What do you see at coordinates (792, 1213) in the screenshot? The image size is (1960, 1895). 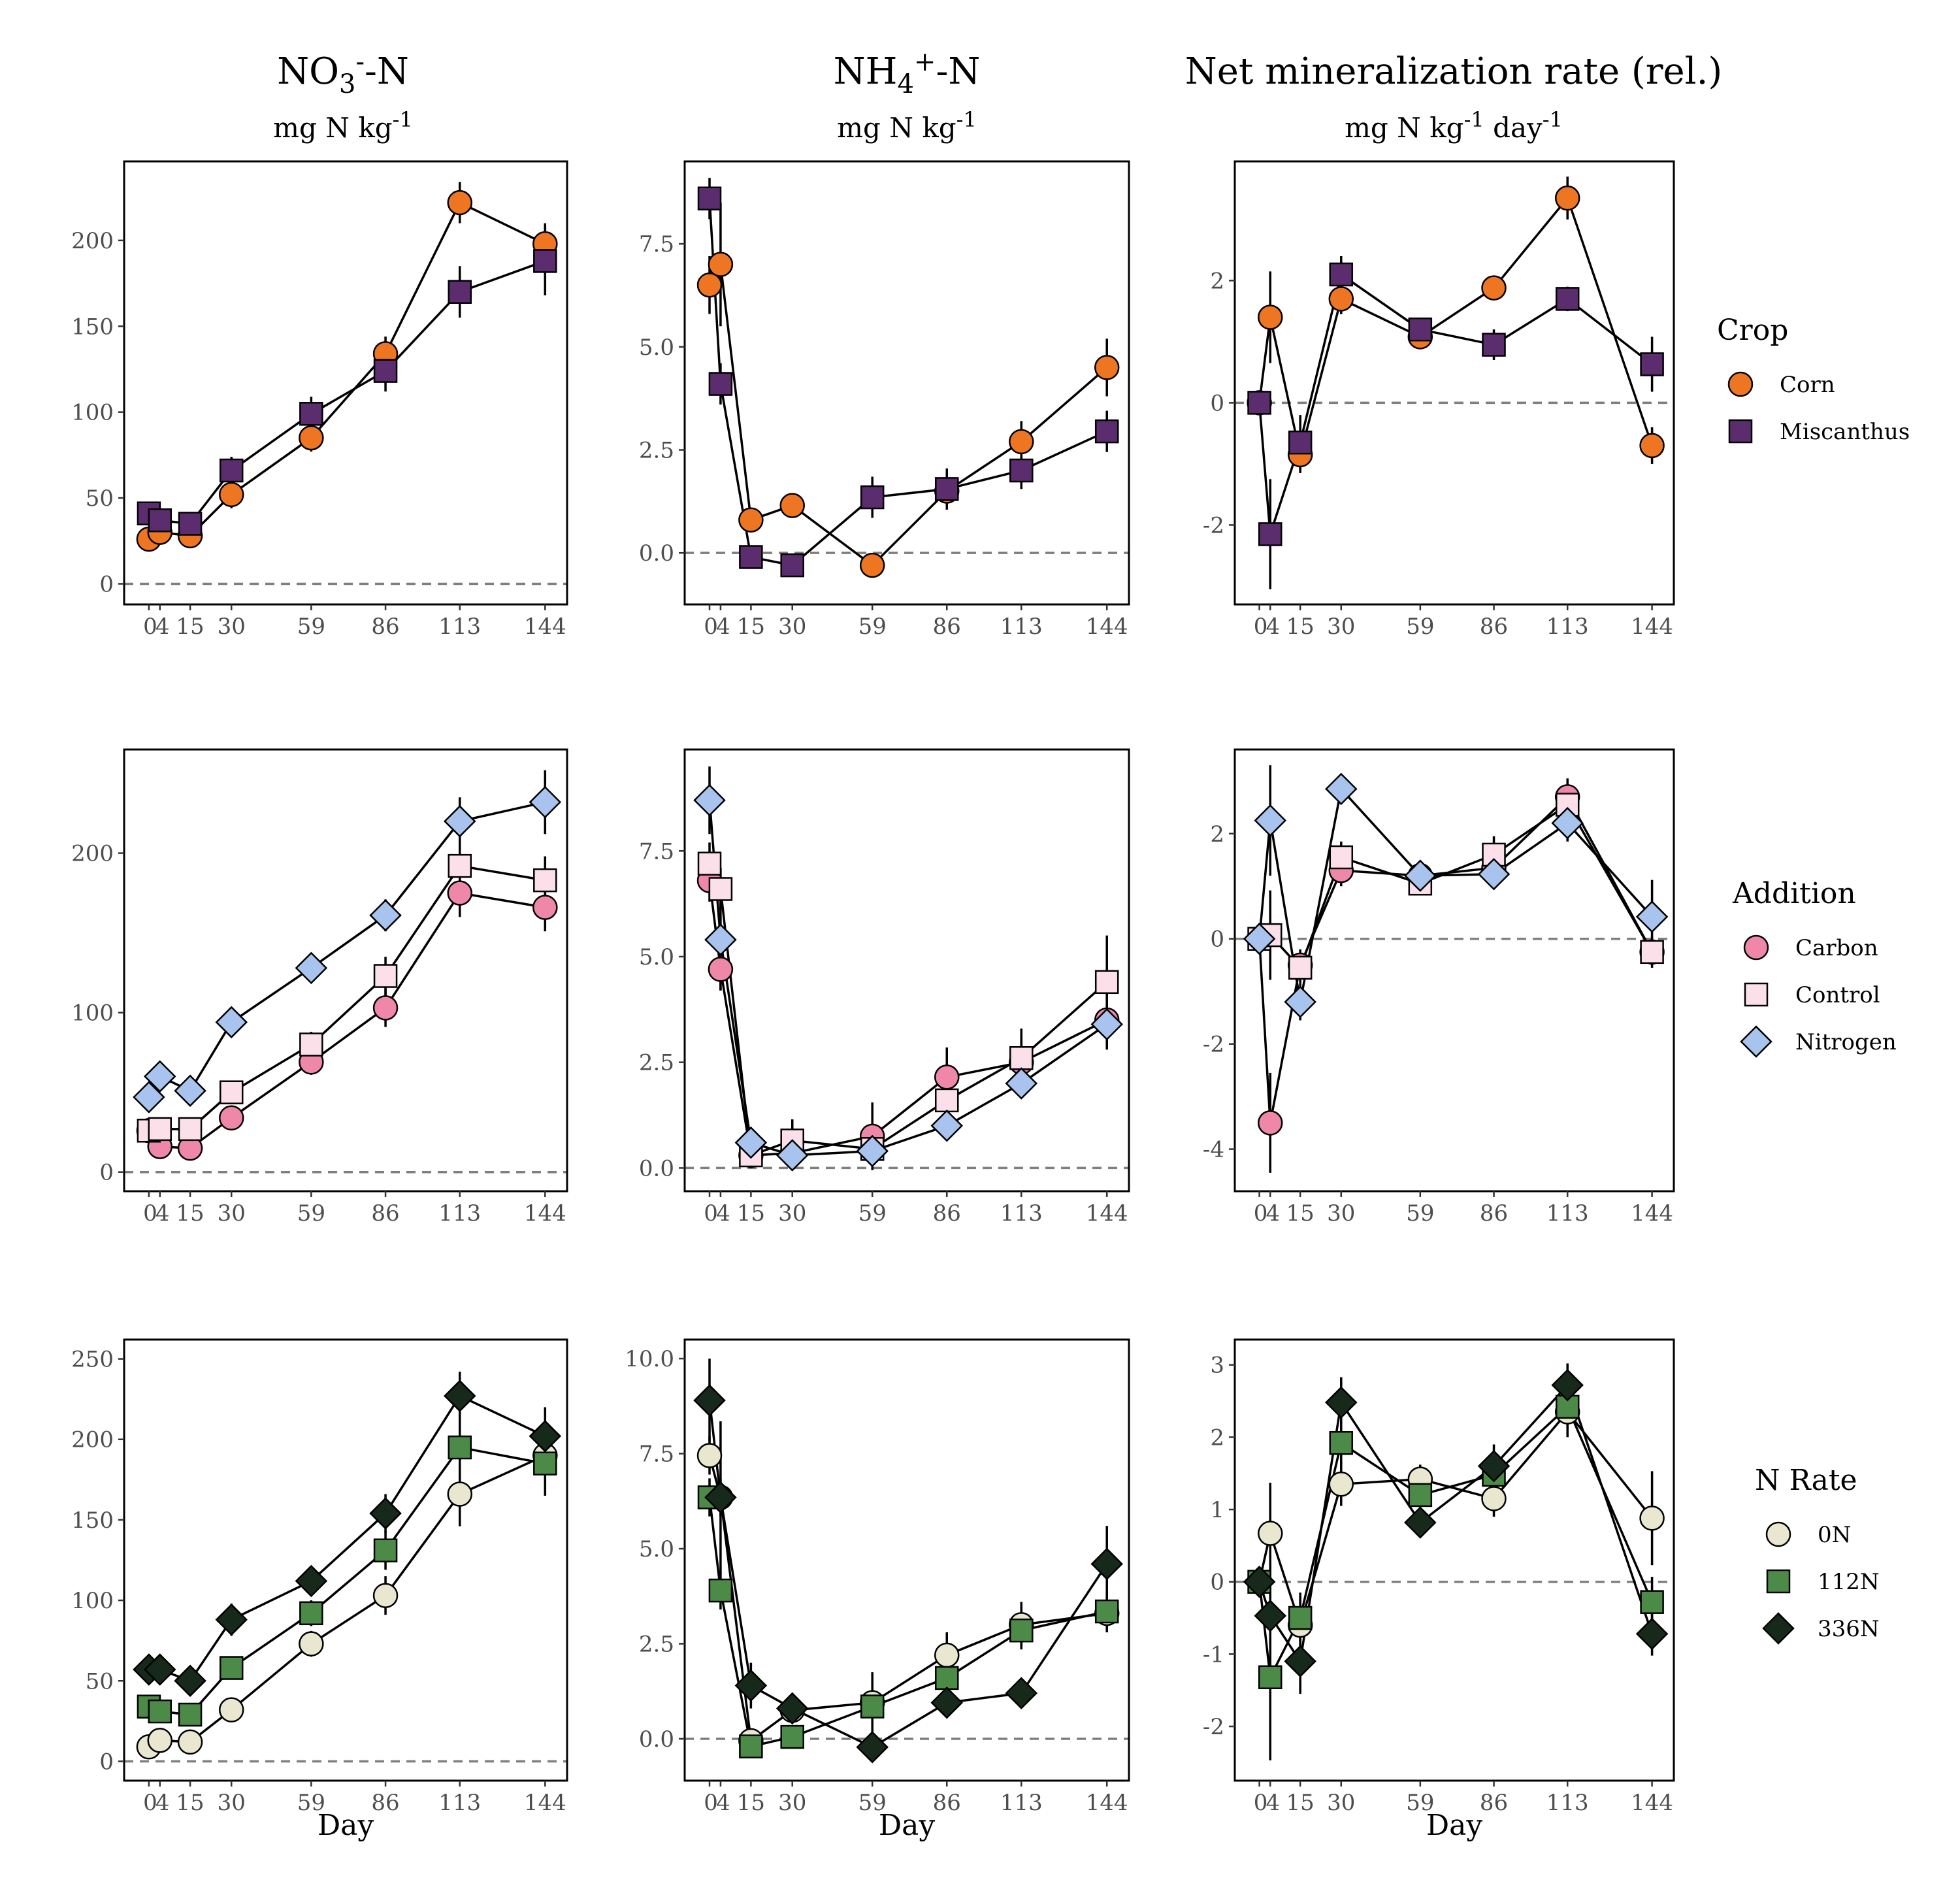 I see `x-tick-label: 30` at bounding box center [792, 1213].